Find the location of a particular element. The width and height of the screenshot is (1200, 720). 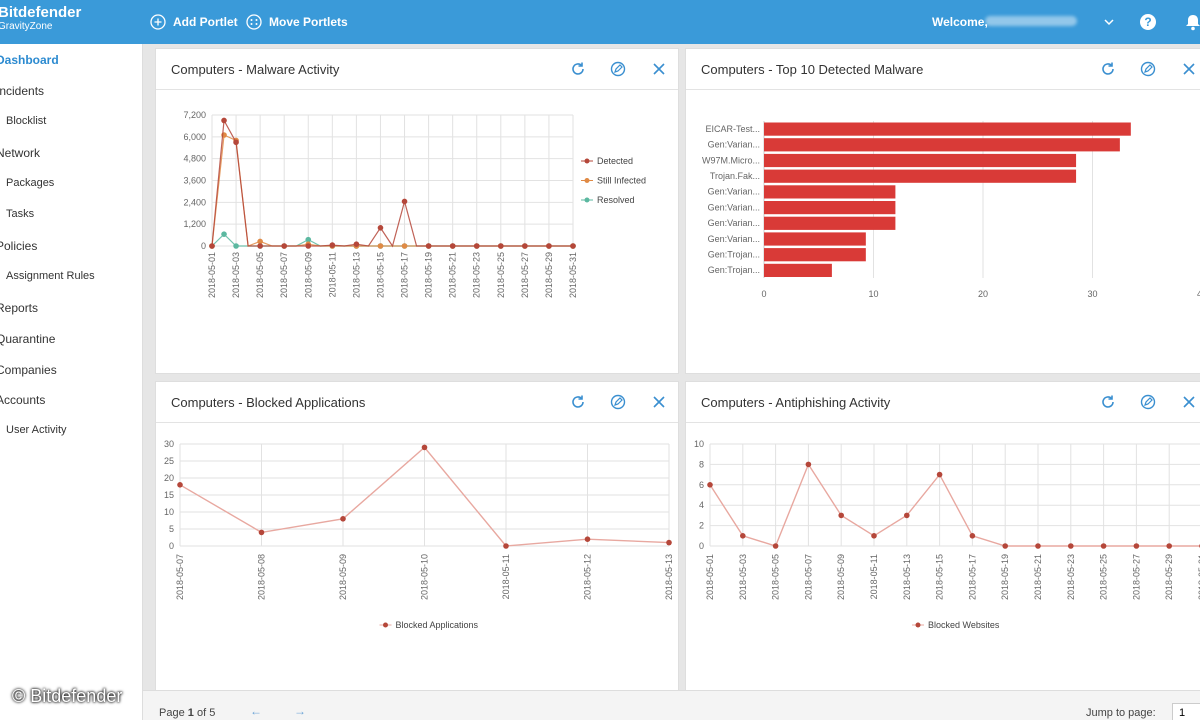

add-portlet-button: Add Portlet is located at coordinates (194, 22).